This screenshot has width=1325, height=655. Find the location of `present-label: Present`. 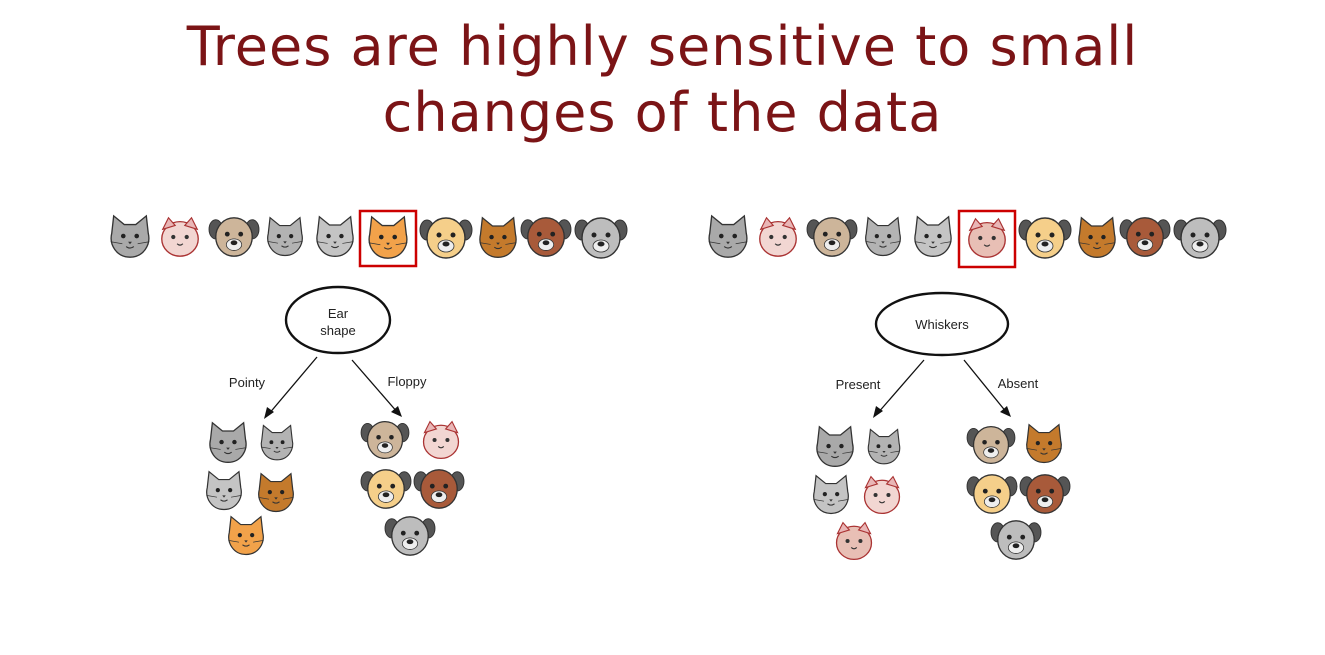

present-label: Present is located at coordinates (858, 384).